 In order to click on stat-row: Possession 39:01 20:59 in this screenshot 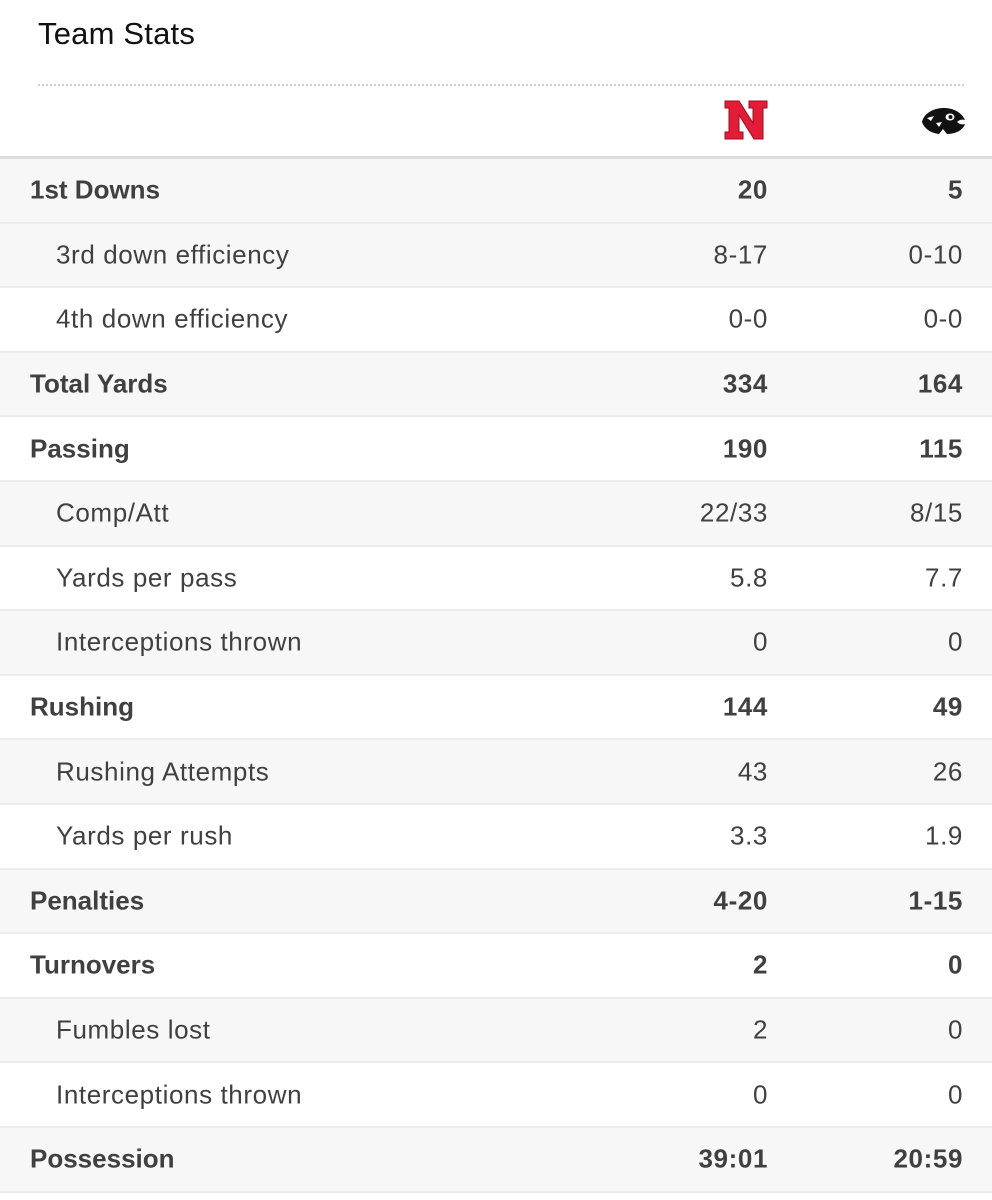, I will do `click(496, 1160)`.